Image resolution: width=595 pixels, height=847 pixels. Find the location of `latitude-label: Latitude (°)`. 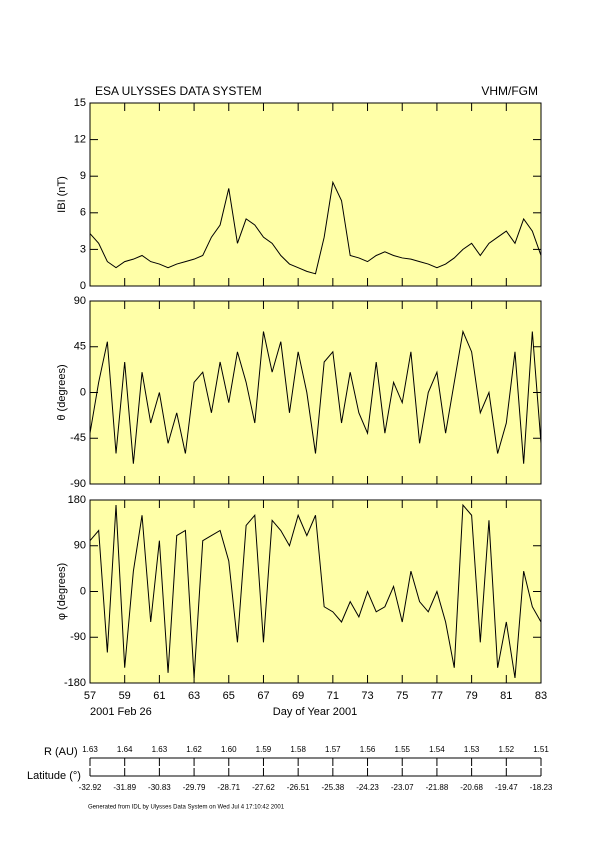

latitude-label: Latitude (°) is located at coordinates (54, 776).